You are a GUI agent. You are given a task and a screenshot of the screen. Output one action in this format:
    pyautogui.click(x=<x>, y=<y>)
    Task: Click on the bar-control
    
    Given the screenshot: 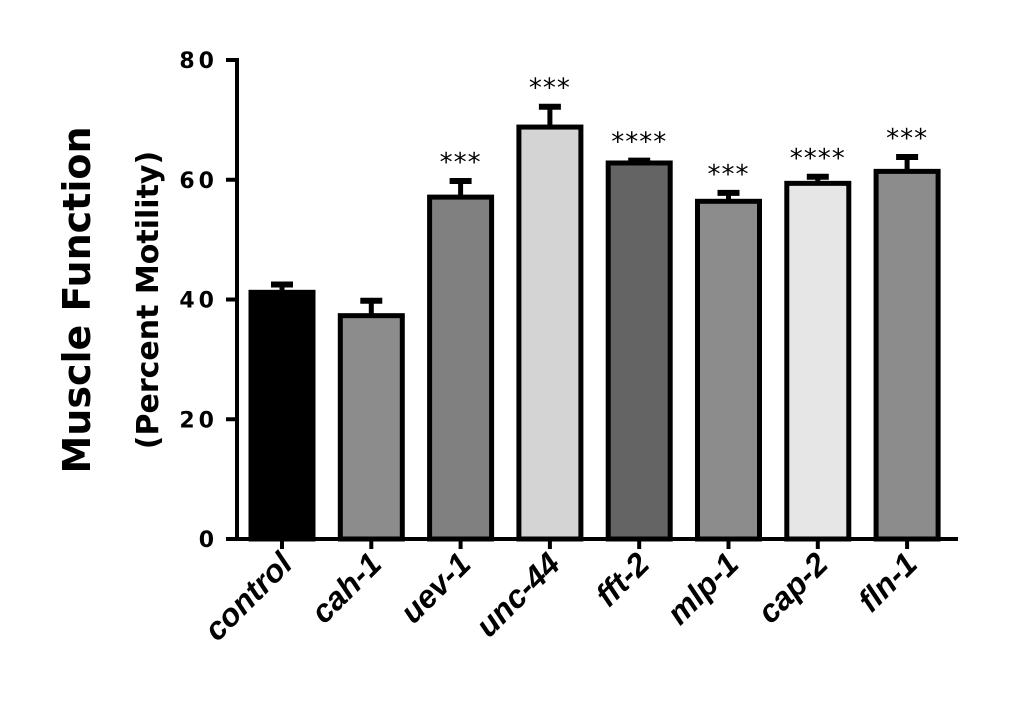 What is the action you would take?
    pyautogui.click(x=282, y=415)
    